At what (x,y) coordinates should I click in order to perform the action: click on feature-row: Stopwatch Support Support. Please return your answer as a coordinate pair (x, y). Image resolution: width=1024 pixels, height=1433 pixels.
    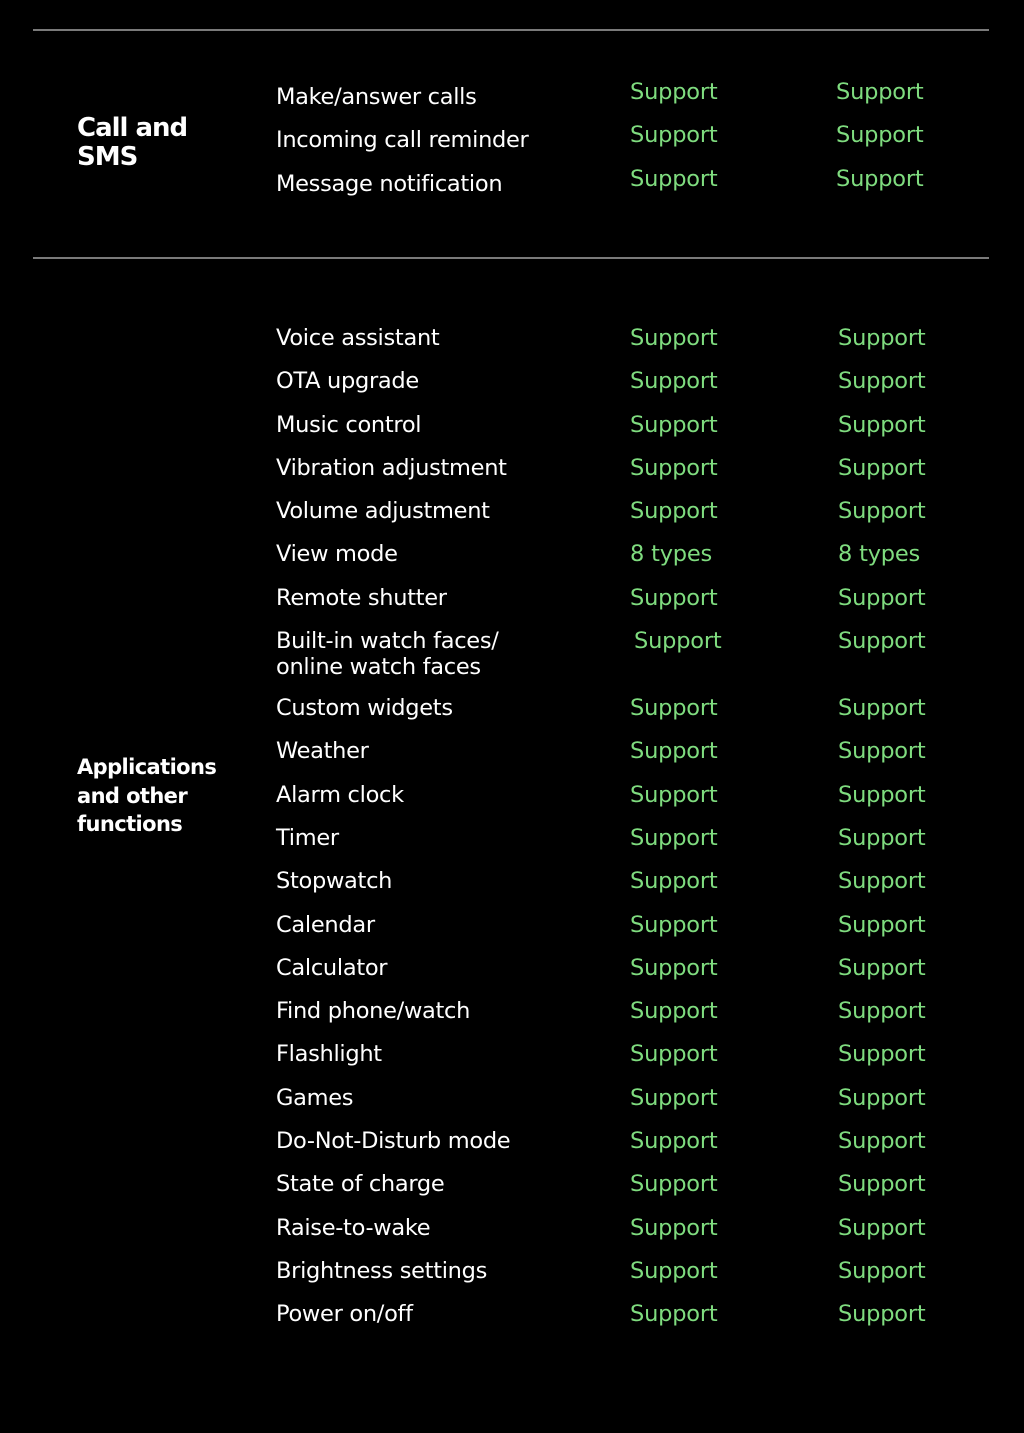
    Looking at the image, I should click on (626, 896).